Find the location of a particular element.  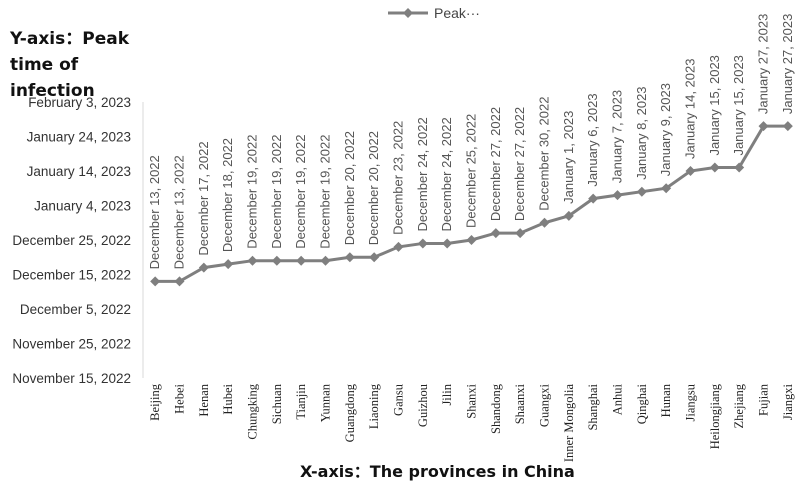

x-tick-label: Inner Mongolia is located at coordinates (569, 423).